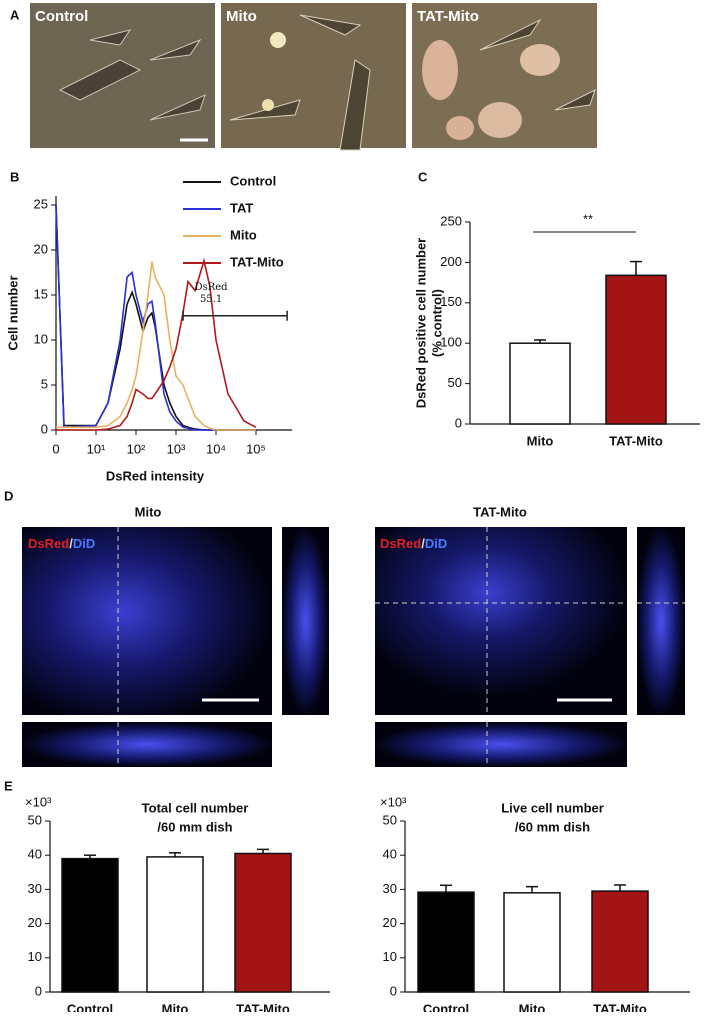  I want to click on chart-title: Live cell number, so click(552, 807).